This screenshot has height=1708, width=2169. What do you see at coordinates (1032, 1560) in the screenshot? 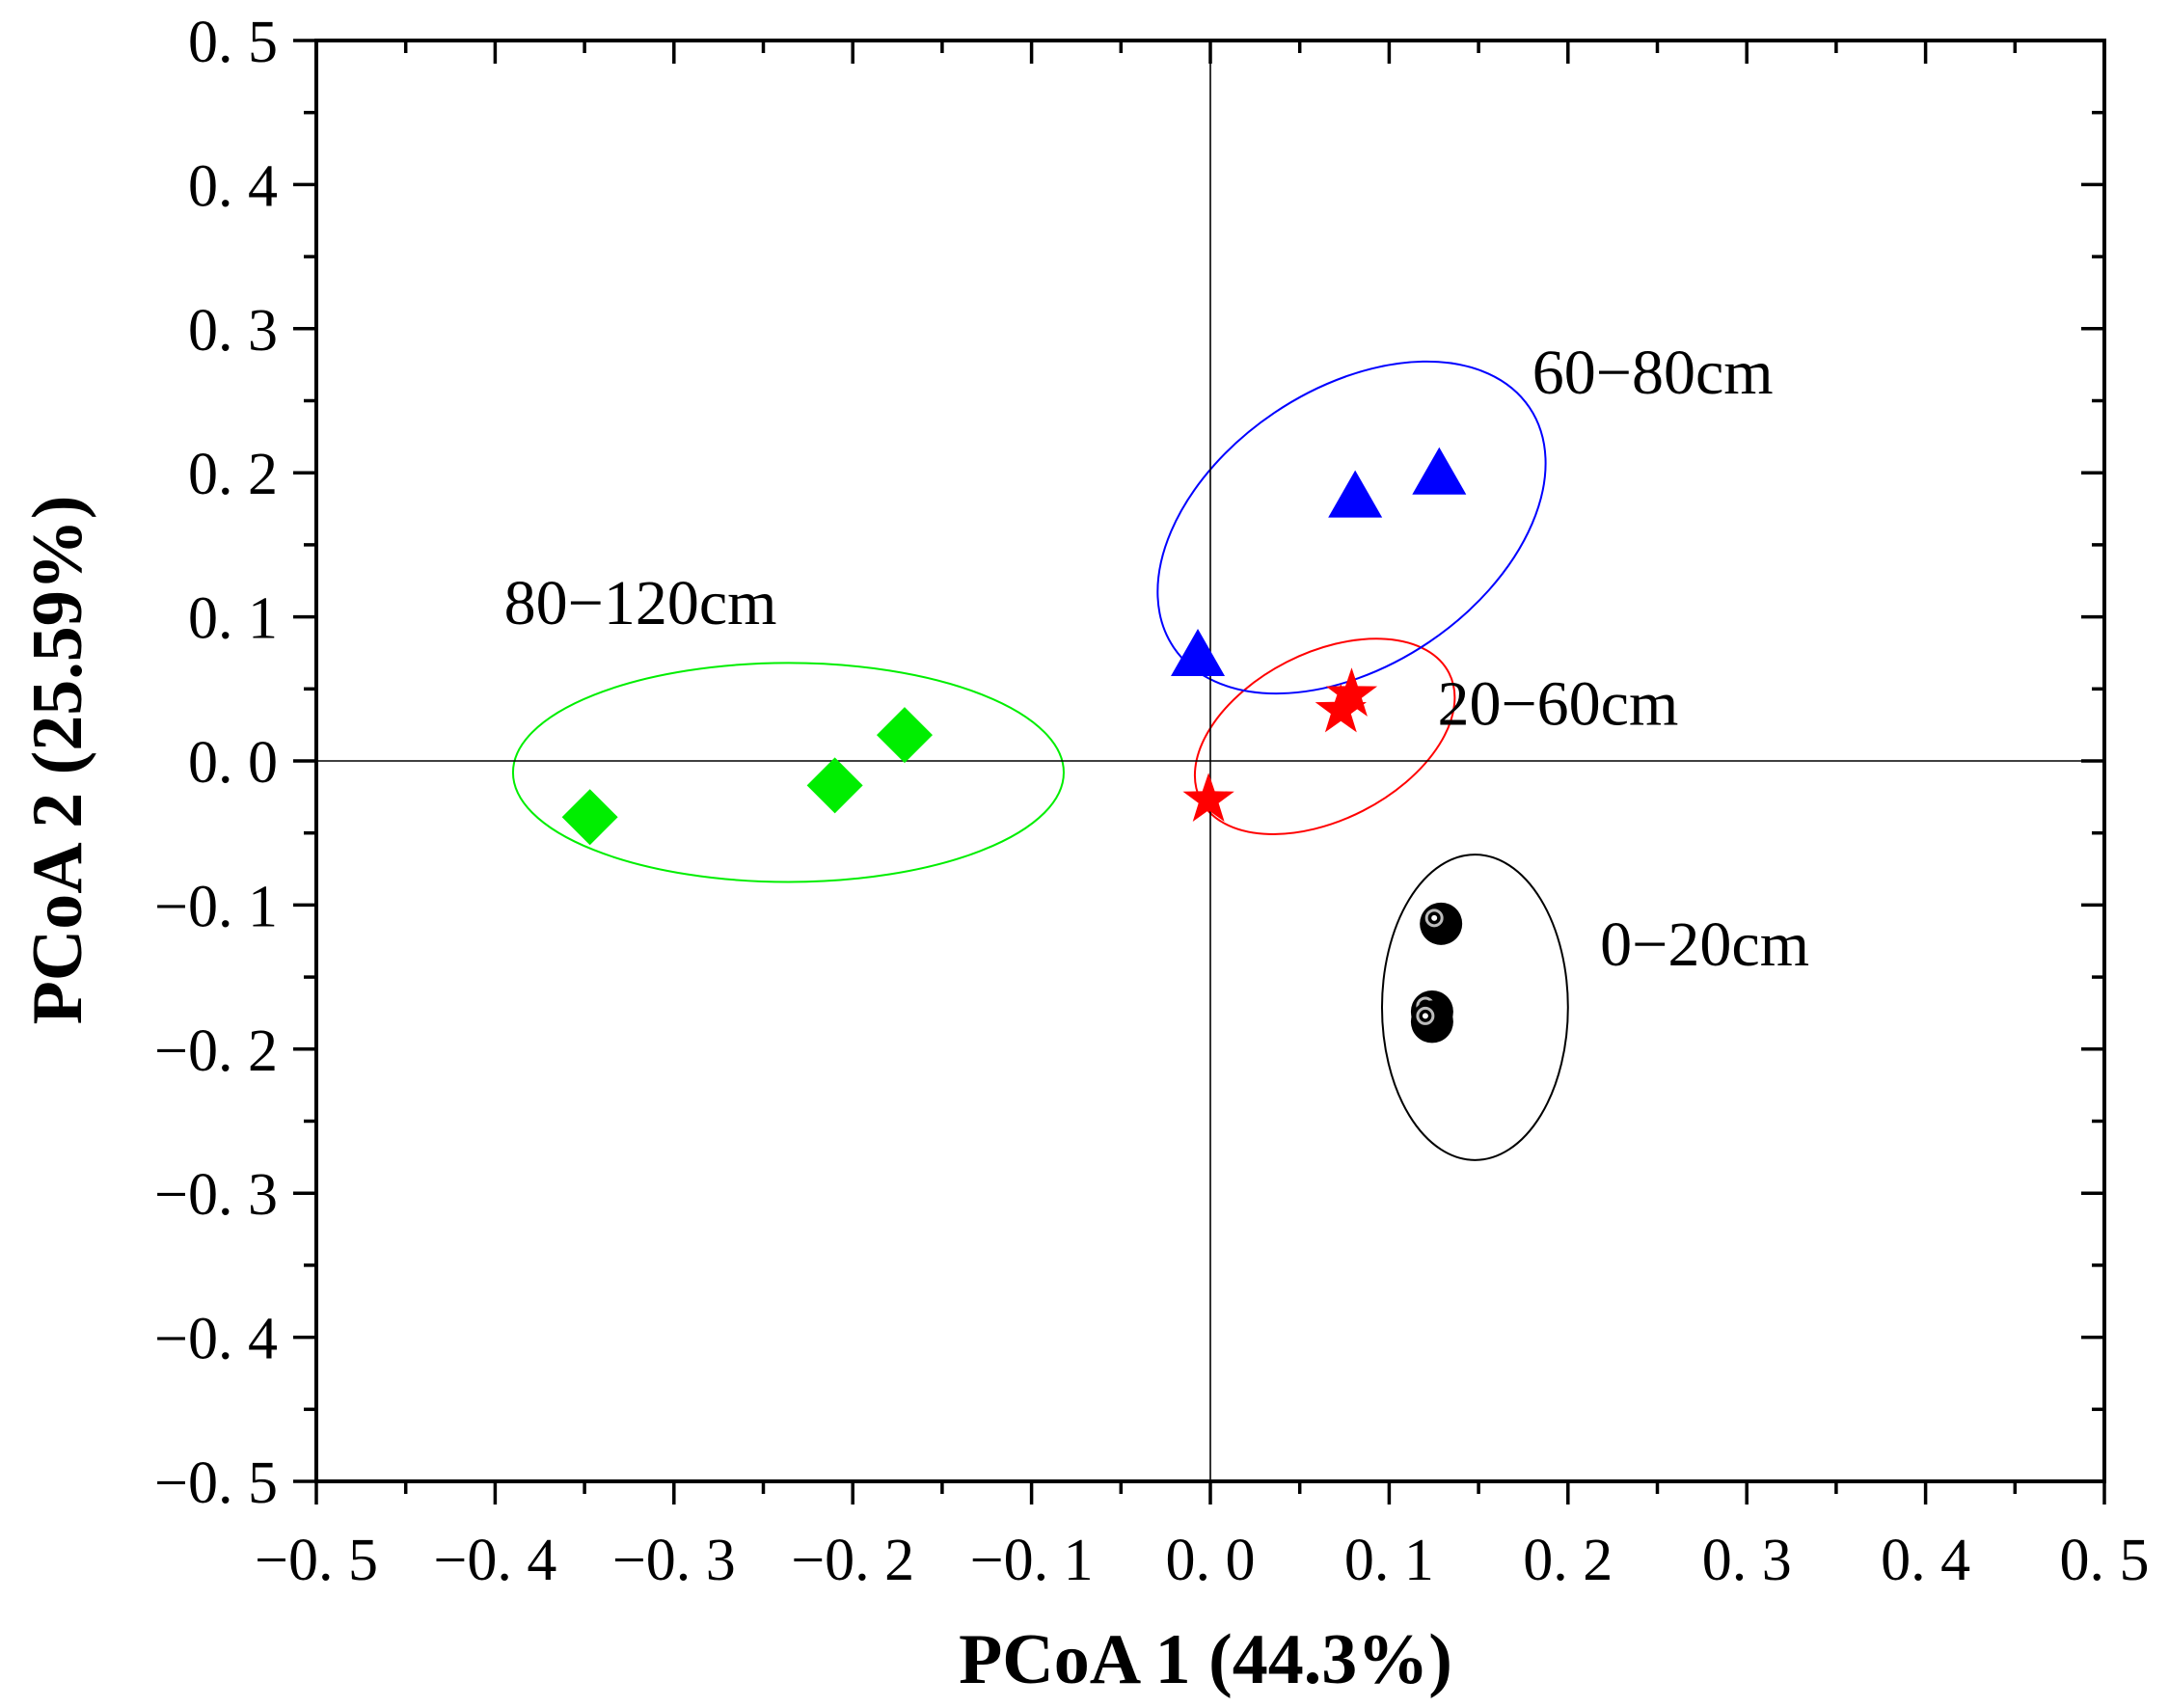
I see `x-tick-label: −0. 1` at bounding box center [1032, 1560].